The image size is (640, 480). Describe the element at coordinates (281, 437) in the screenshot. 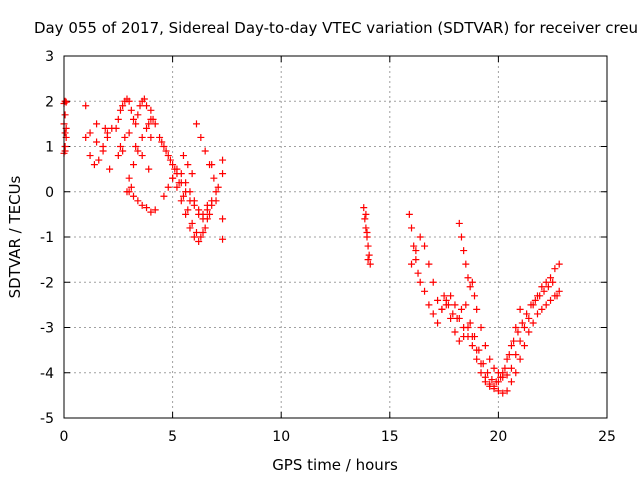

I see `x-tick-label: 10` at that location.